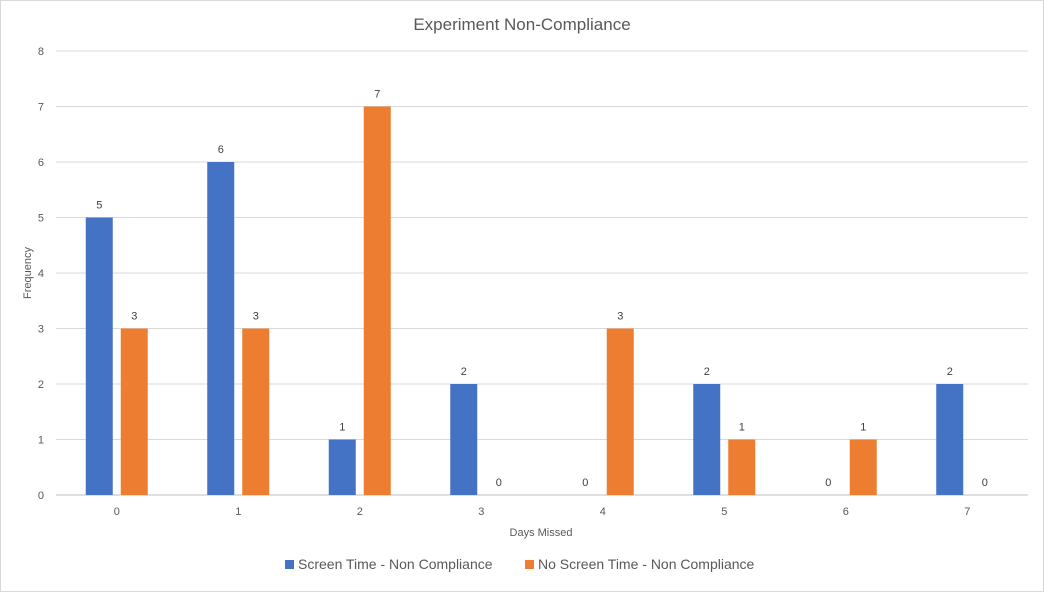 This screenshot has width=1044, height=596. I want to click on x-tick-label: 5, so click(724, 512).